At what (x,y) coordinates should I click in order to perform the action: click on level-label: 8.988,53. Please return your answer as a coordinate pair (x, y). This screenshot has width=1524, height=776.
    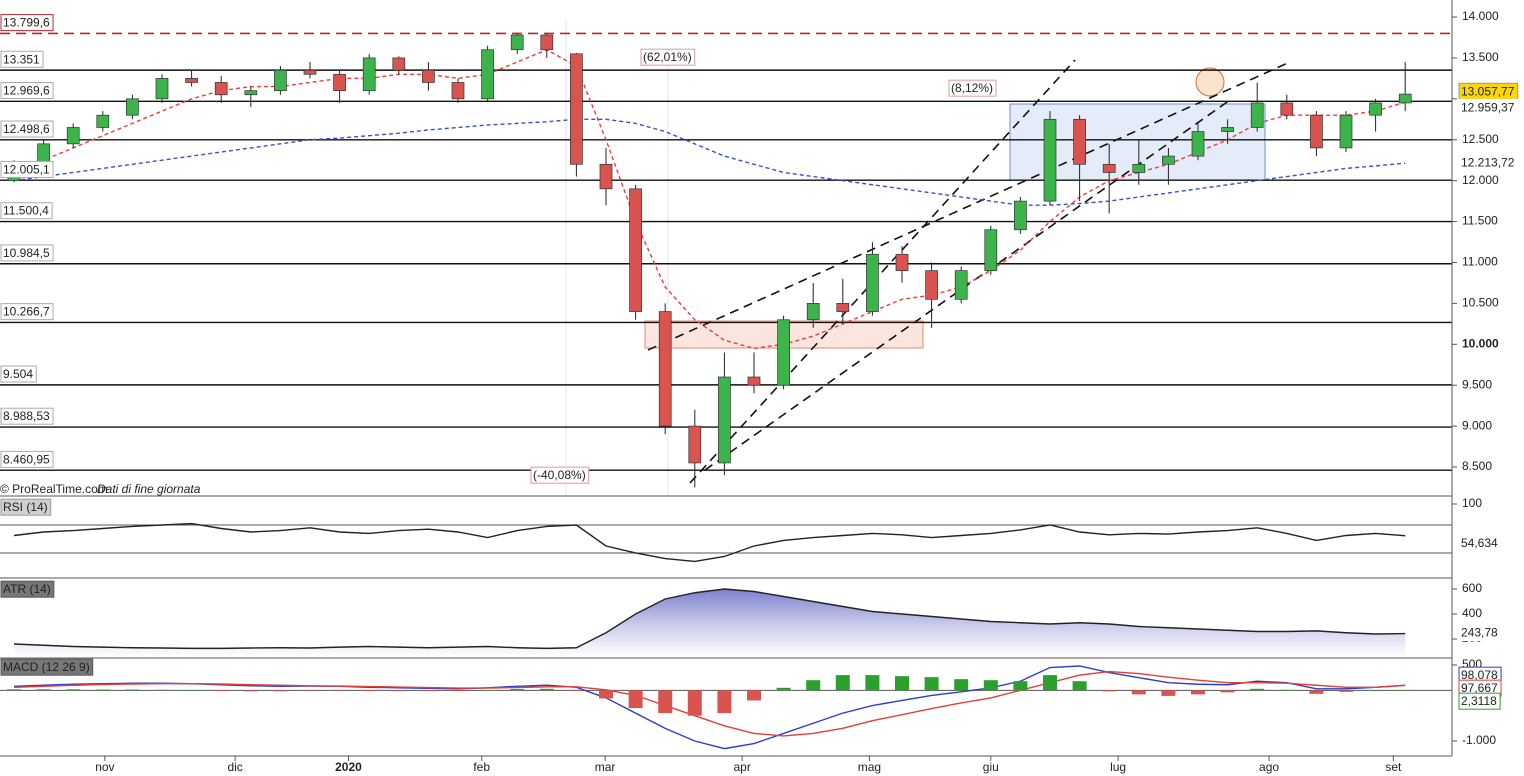
    Looking at the image, I should click on (26, 416).